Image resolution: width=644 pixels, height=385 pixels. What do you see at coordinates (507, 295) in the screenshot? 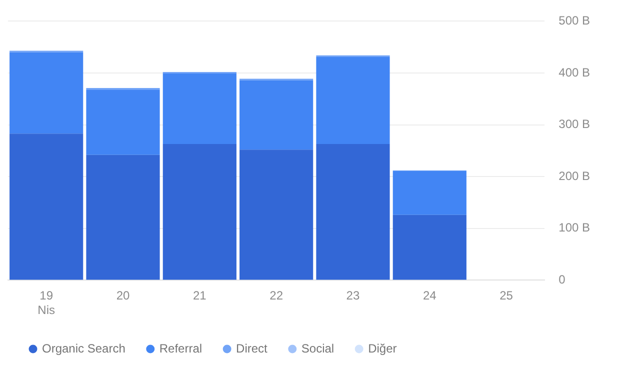
I see `x-tick-label: 25` at bounding box center [507, 295].